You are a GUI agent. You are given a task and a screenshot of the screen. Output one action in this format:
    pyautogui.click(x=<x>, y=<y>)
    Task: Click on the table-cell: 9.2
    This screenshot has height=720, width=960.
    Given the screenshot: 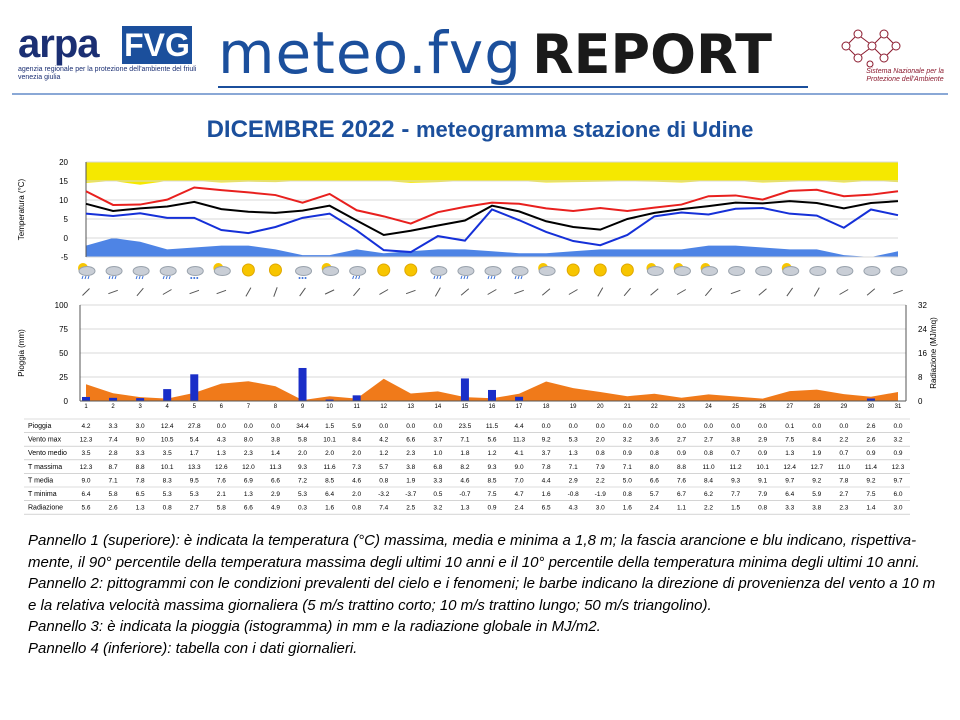 What is the action you would take?
    pyautogui.click(x=816, y=480)
    